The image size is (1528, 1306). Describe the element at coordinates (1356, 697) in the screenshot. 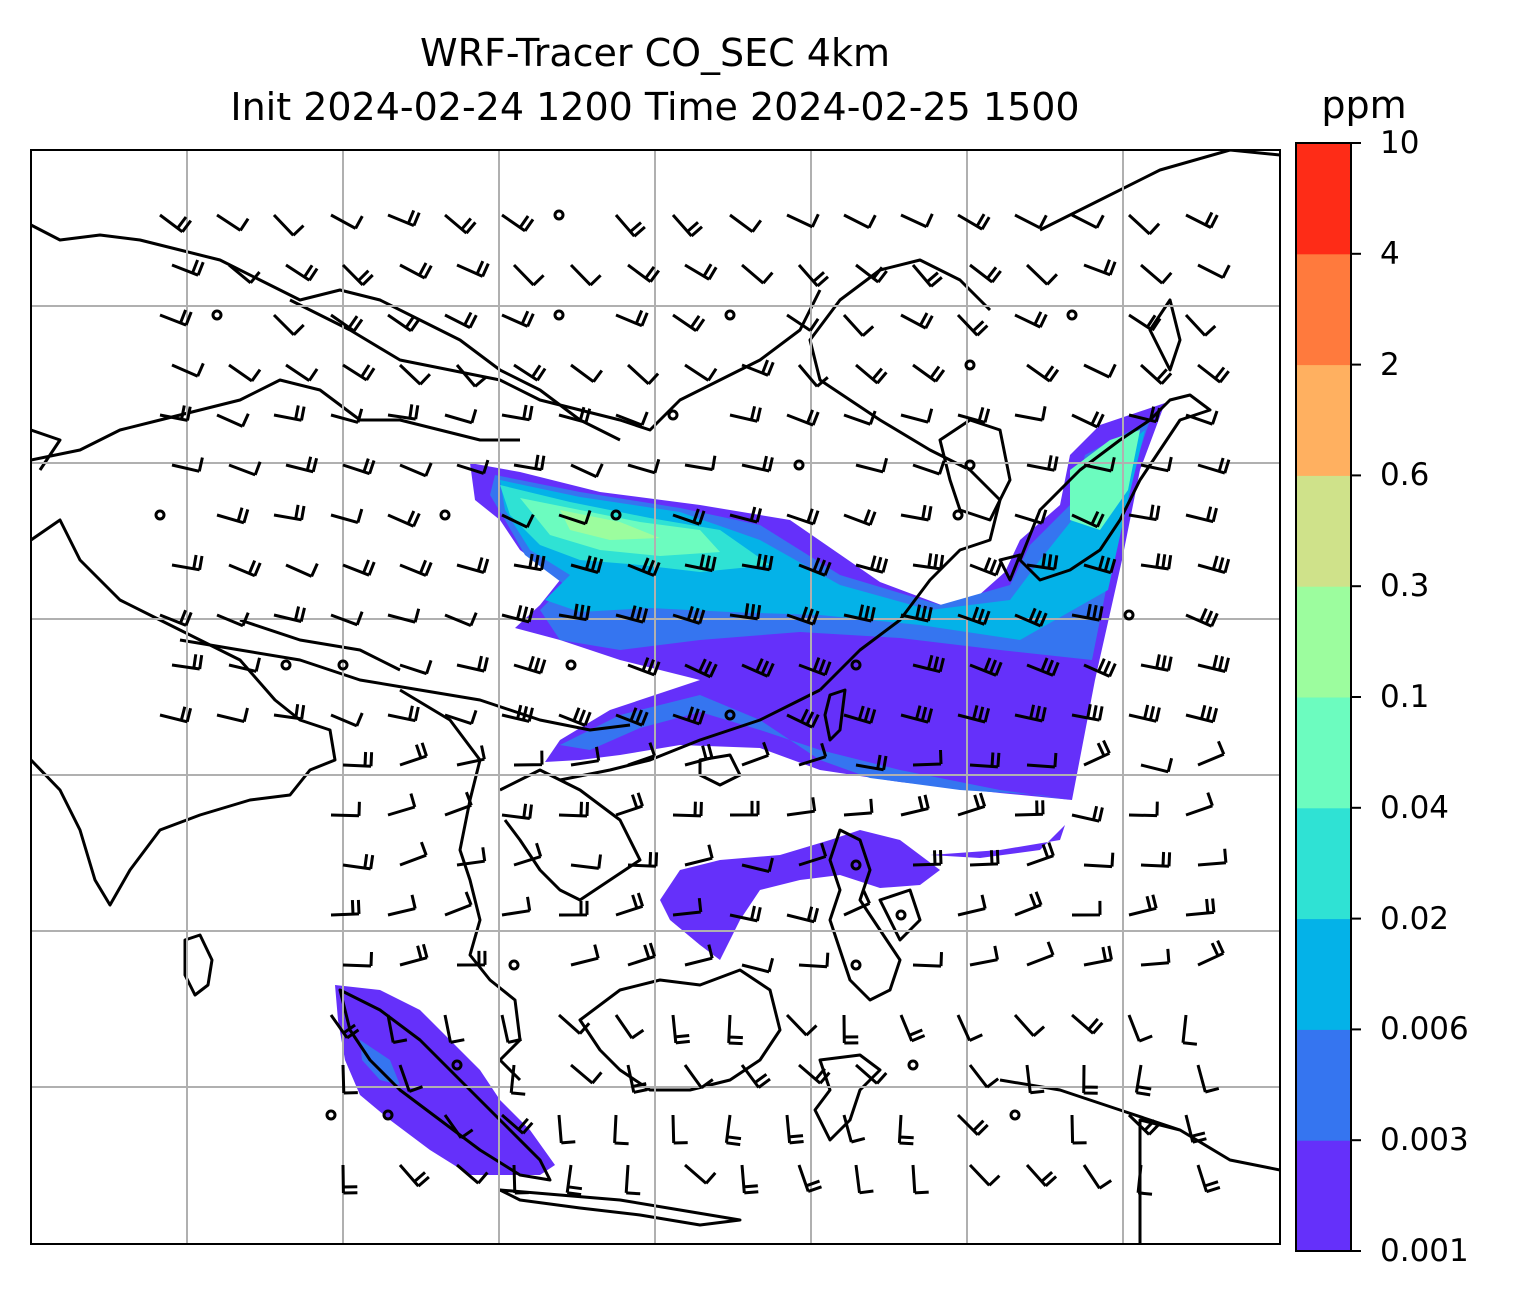

I see `colorbar-ticks` at that location.